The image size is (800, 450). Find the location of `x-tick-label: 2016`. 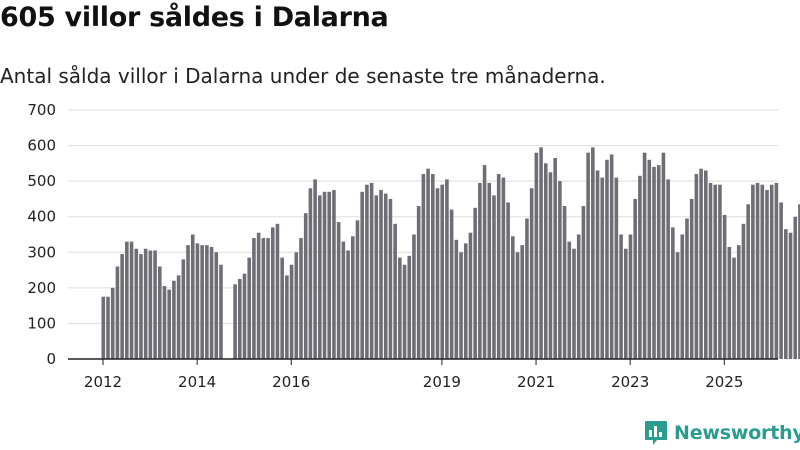

x-tick-label: 2016 is located at coordinates (291, 382).